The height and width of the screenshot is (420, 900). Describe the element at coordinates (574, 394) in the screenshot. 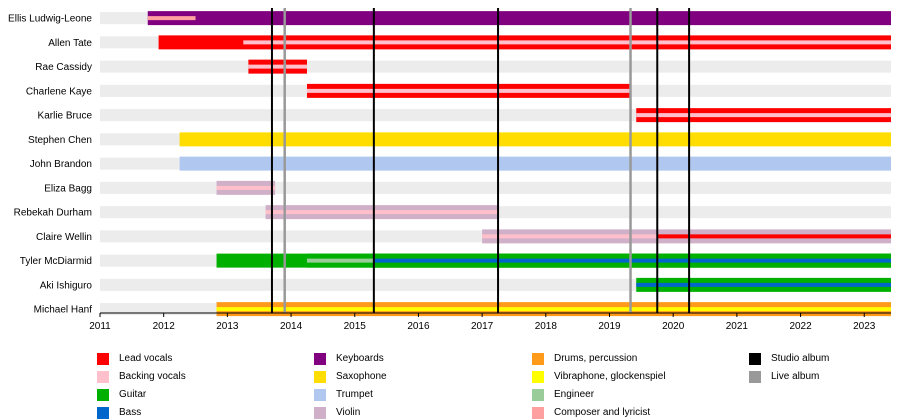

I see `legend-label: Engineer` at that location.